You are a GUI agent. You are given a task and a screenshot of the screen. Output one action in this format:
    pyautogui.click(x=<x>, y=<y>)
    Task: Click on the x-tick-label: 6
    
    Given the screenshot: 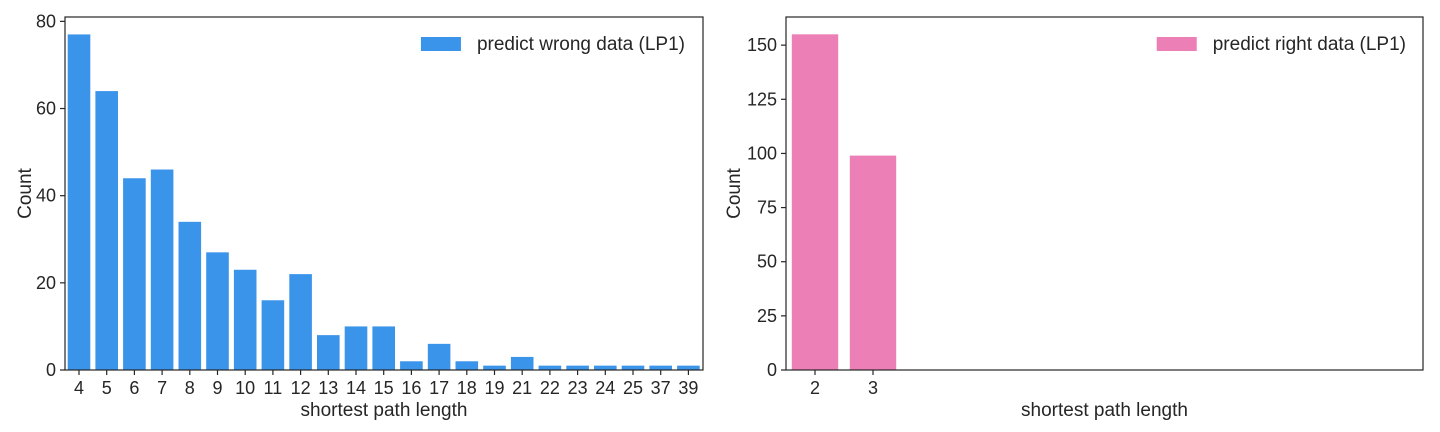 What is the action you would take?
    pyautogui.click(x=134, y=388)
    